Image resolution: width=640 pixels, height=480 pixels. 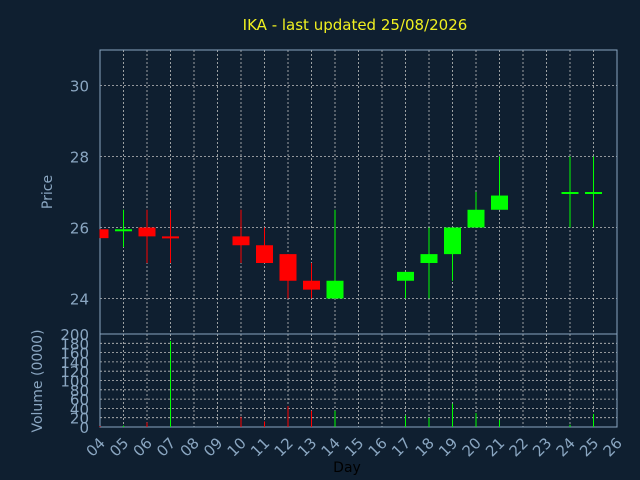 What do you see at coordinates (74, 354) in the screenshot?
I see `volume-tick-label: 160` at bounding box center [74, 354].